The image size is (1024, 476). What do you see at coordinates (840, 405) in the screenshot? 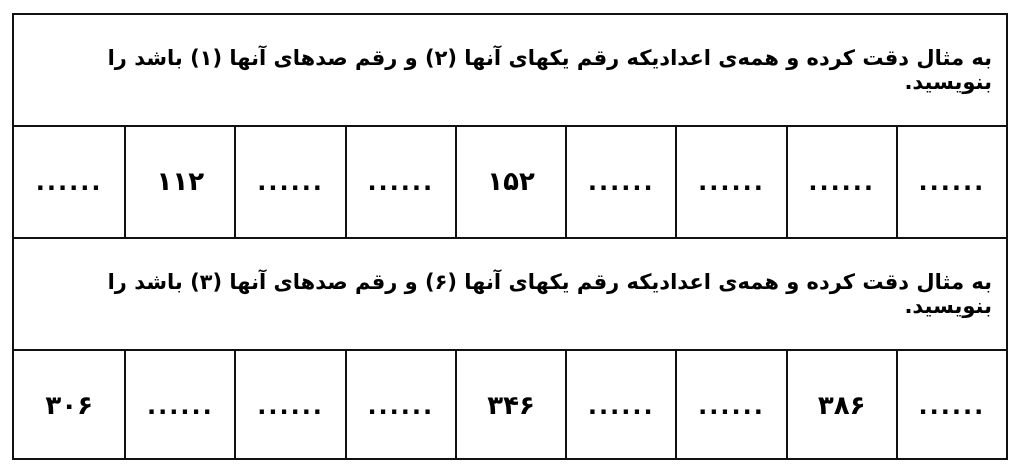
I see `example-cell: ۳۸۶` at bounding box center [840, 405].